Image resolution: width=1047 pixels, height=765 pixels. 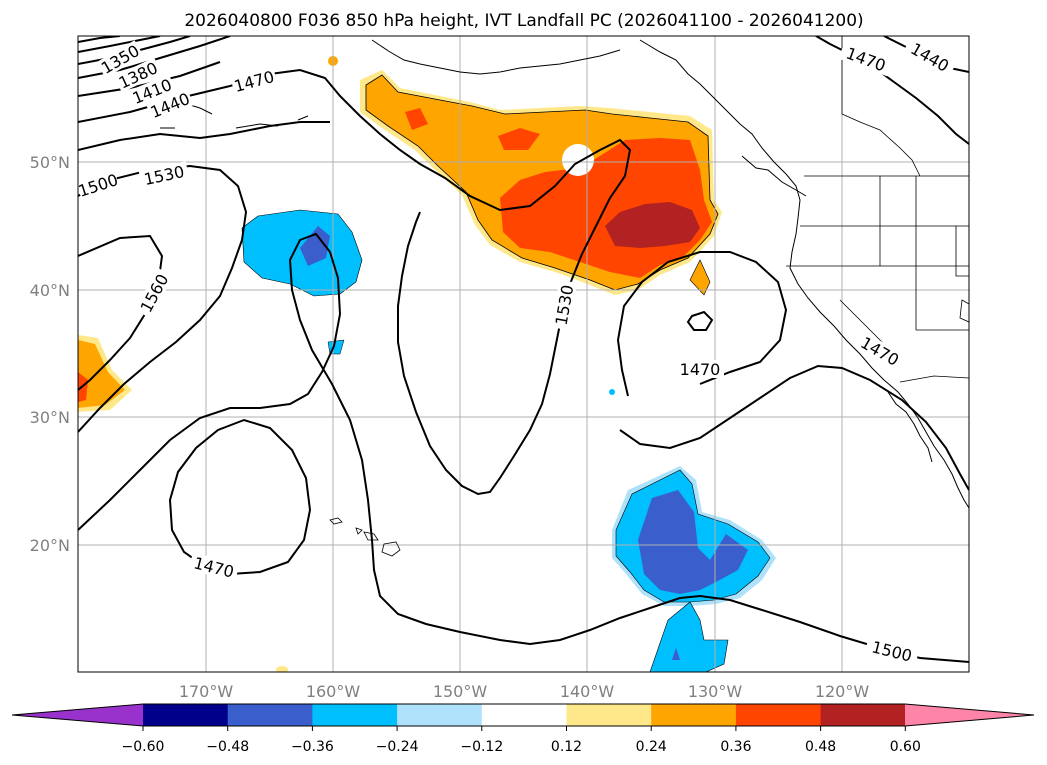 I want to click on negative-anomaly-nw, so click(x=302, y=253).